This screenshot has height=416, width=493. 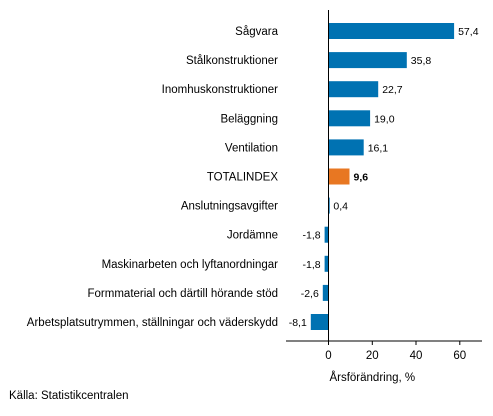 What do you see at coordinates (242, 178) in the screenshot?
I see `category-label: TOTALINDEX` at bounding box center [242, 178].